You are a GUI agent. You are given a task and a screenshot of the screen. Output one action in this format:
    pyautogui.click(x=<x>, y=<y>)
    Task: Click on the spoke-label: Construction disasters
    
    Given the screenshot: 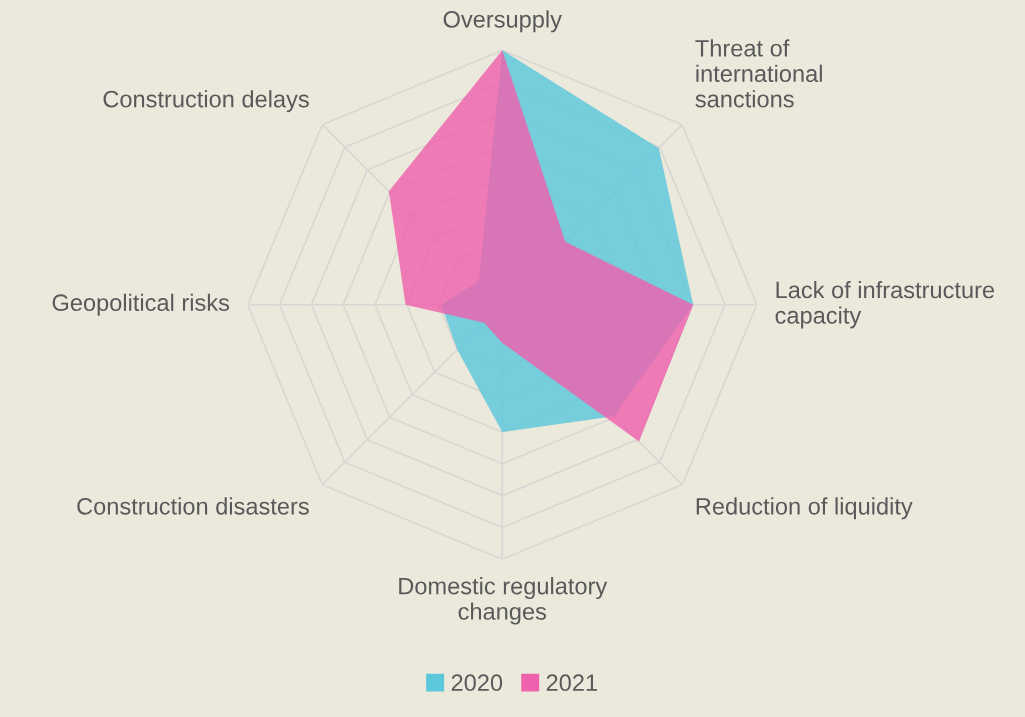 What is the action you would take?
    pyautogui.click(x=193, y=506)
    